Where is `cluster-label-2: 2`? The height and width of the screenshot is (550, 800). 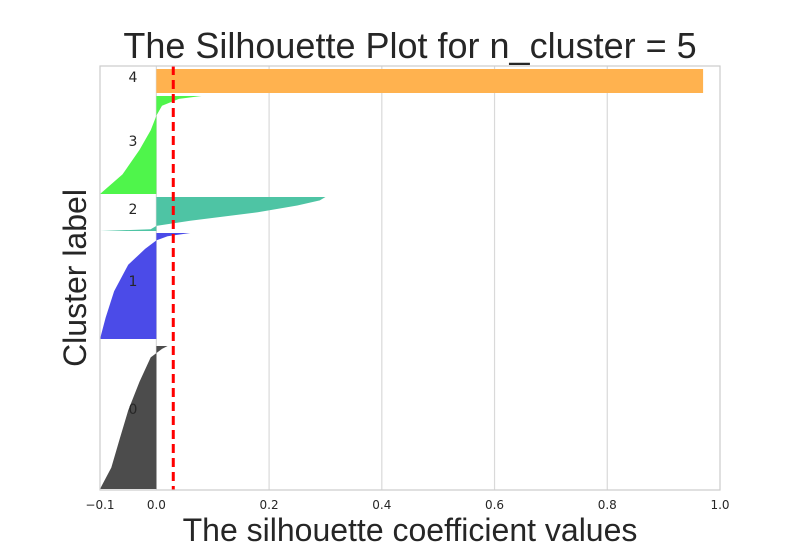 cluster-label-2: 2 is located at coordinates (133, 210).